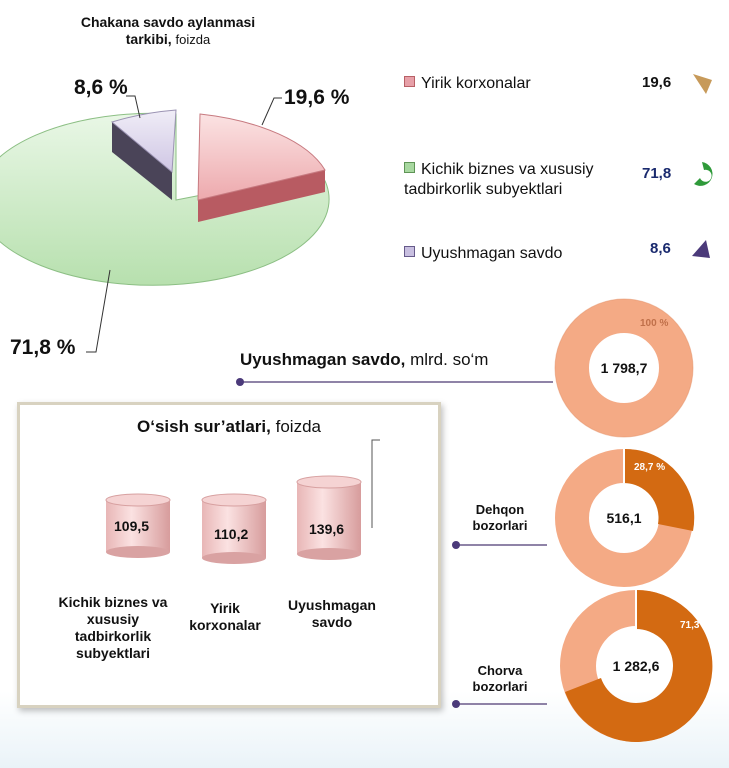 This screenshot has height=768, width=729. Describe the element at coordinates (225, 625) in the screenshot. I see `cat-yirik-line-2: korxonalar` at that location.